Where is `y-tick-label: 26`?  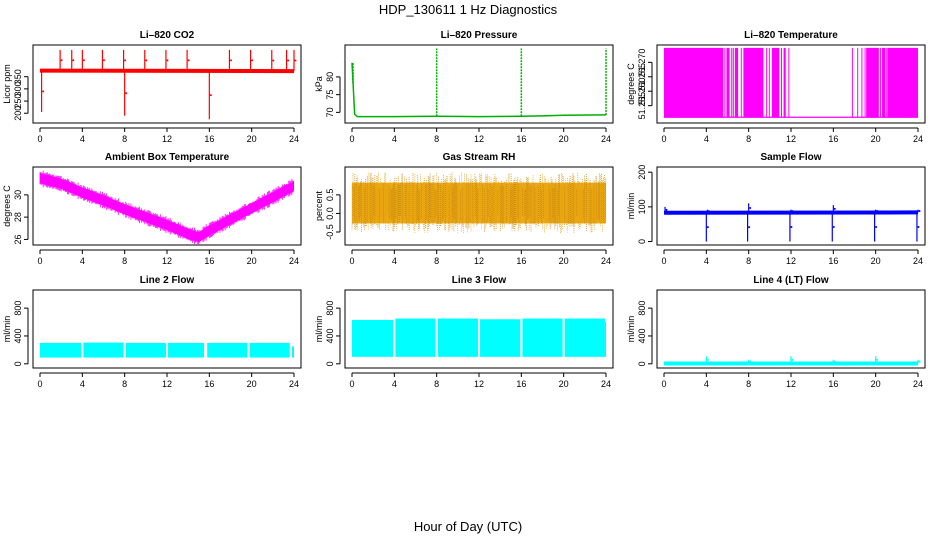 y-tick-label: 26 is located at coordinates (18, 239).